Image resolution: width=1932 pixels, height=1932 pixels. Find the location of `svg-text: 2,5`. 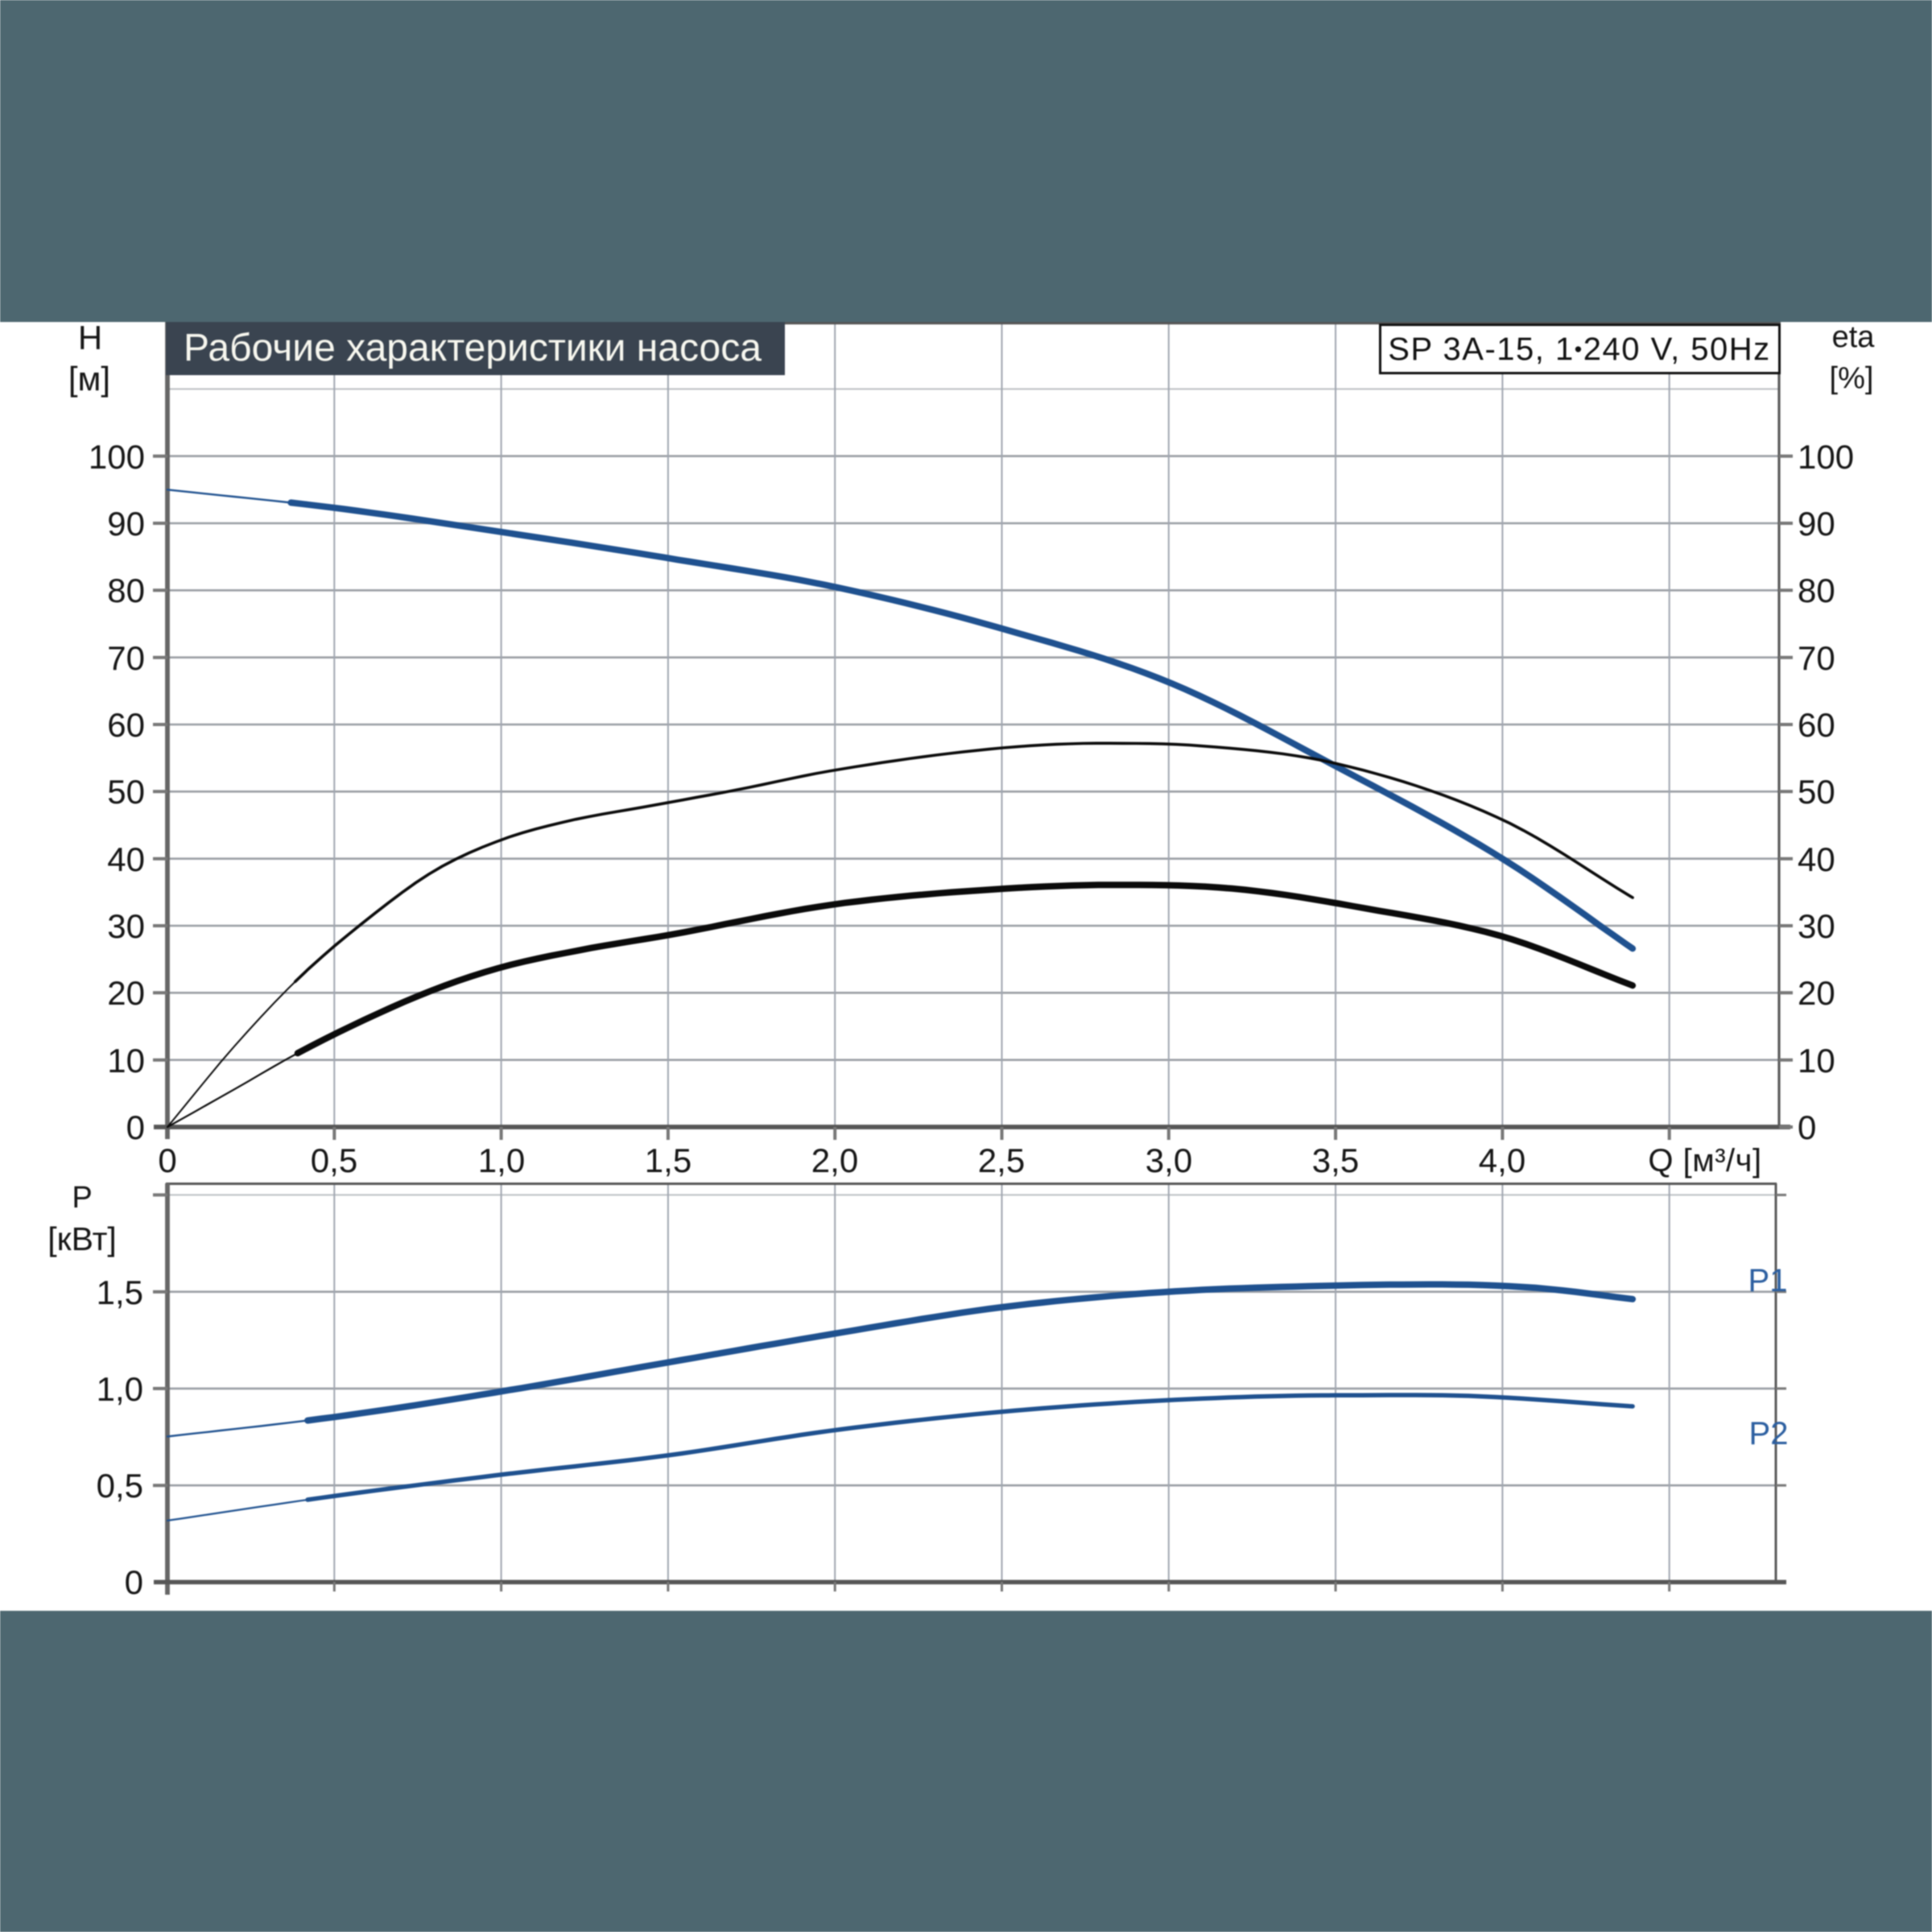

svg-text: 2,5 is located at coordinates (1001, 1160).